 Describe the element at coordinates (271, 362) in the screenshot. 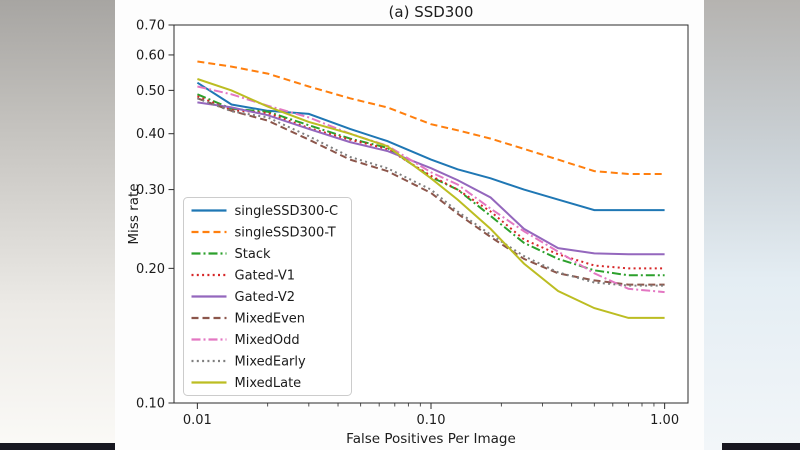

I see `legend-label-MixedEarly: MixedEarly` at that location.